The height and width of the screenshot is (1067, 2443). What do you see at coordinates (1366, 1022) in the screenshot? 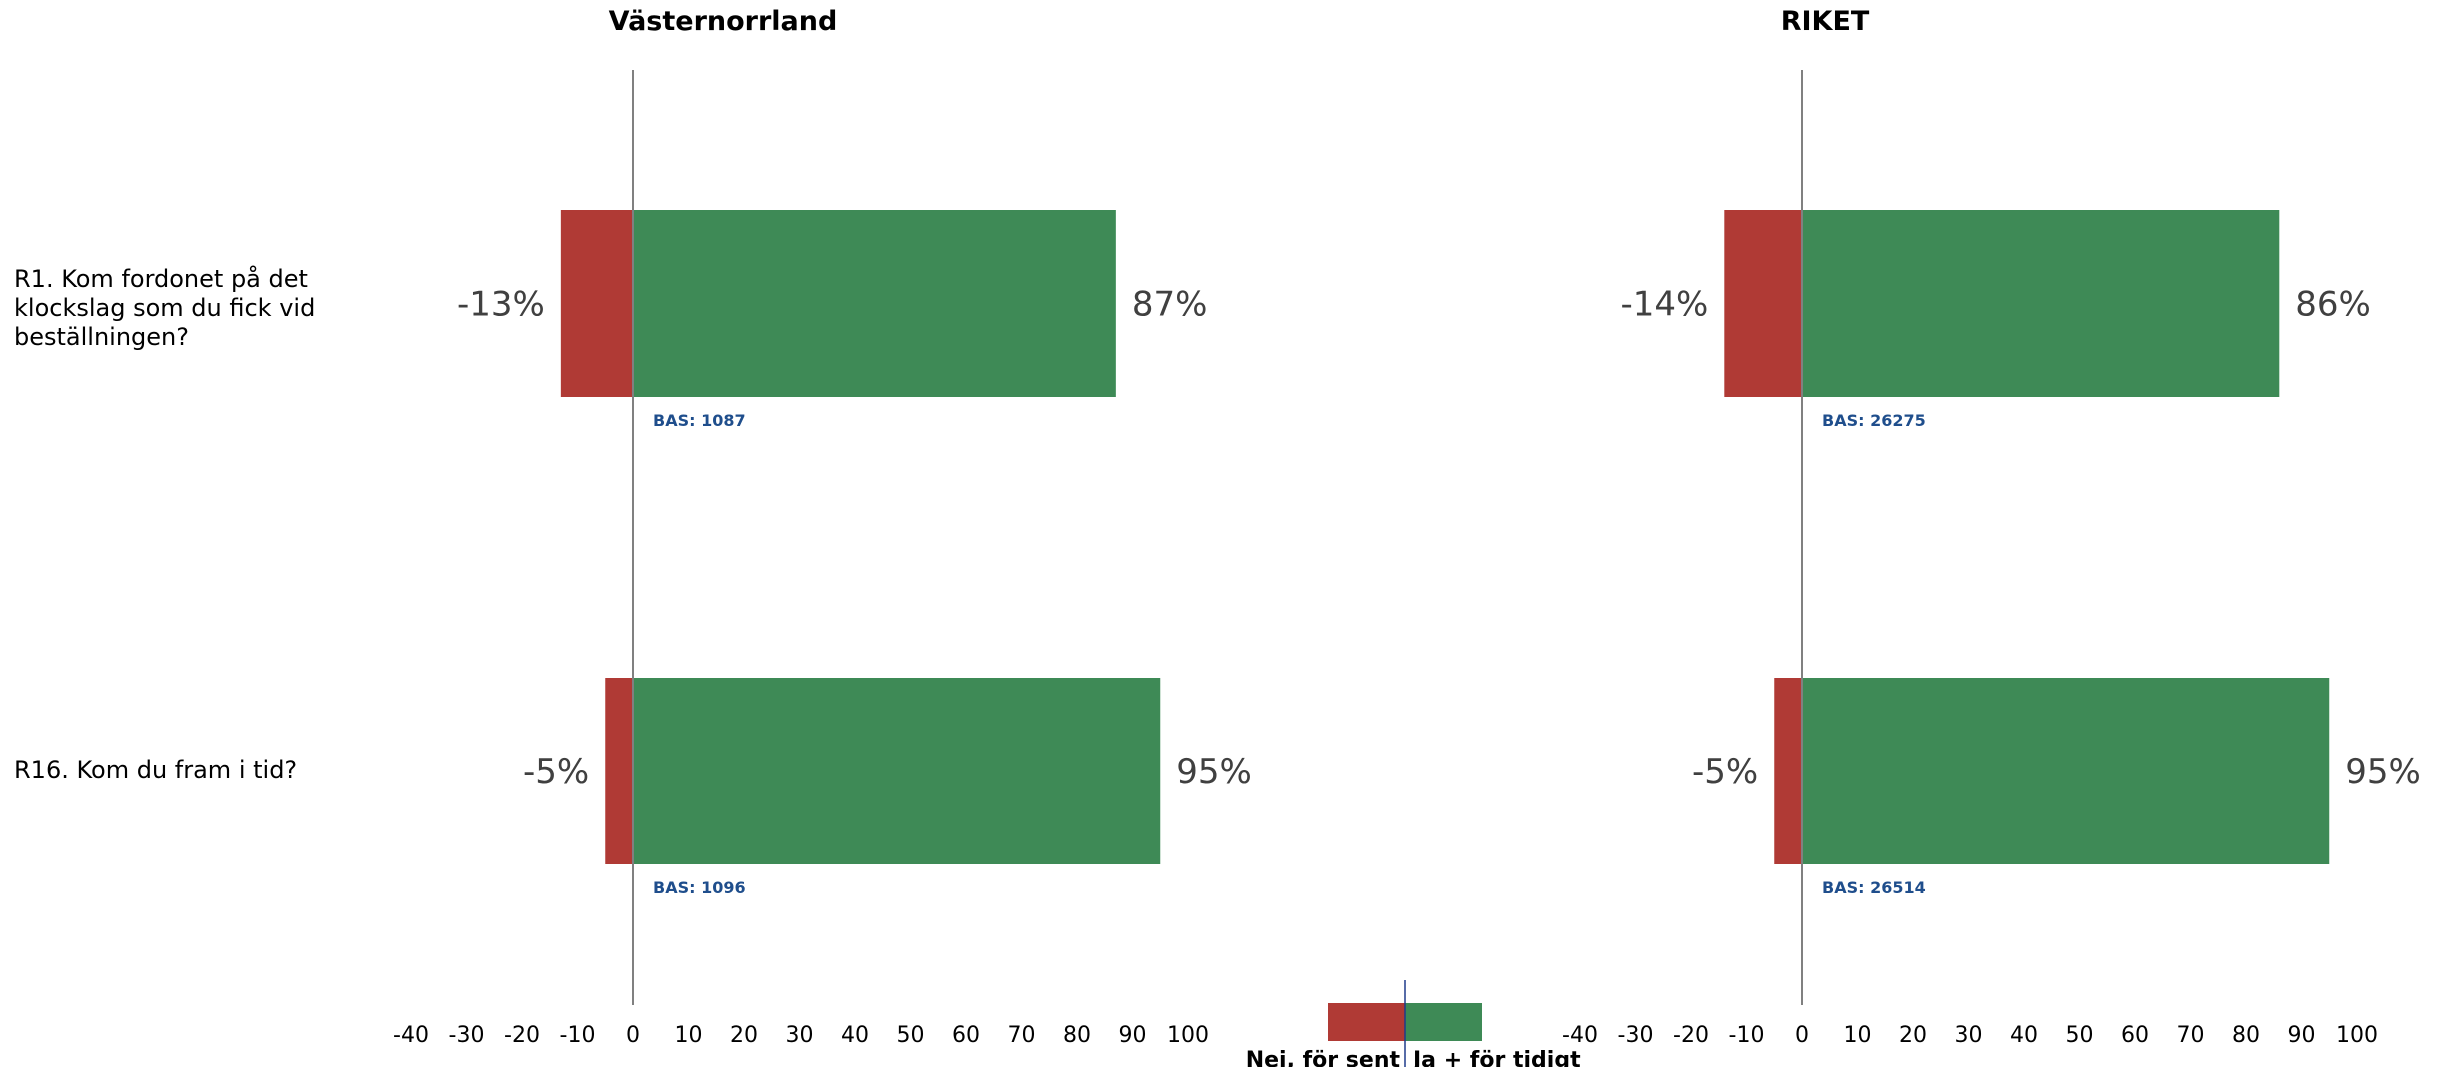
I see `legend-swatch-negative` at bounding box center [1366, 1022].